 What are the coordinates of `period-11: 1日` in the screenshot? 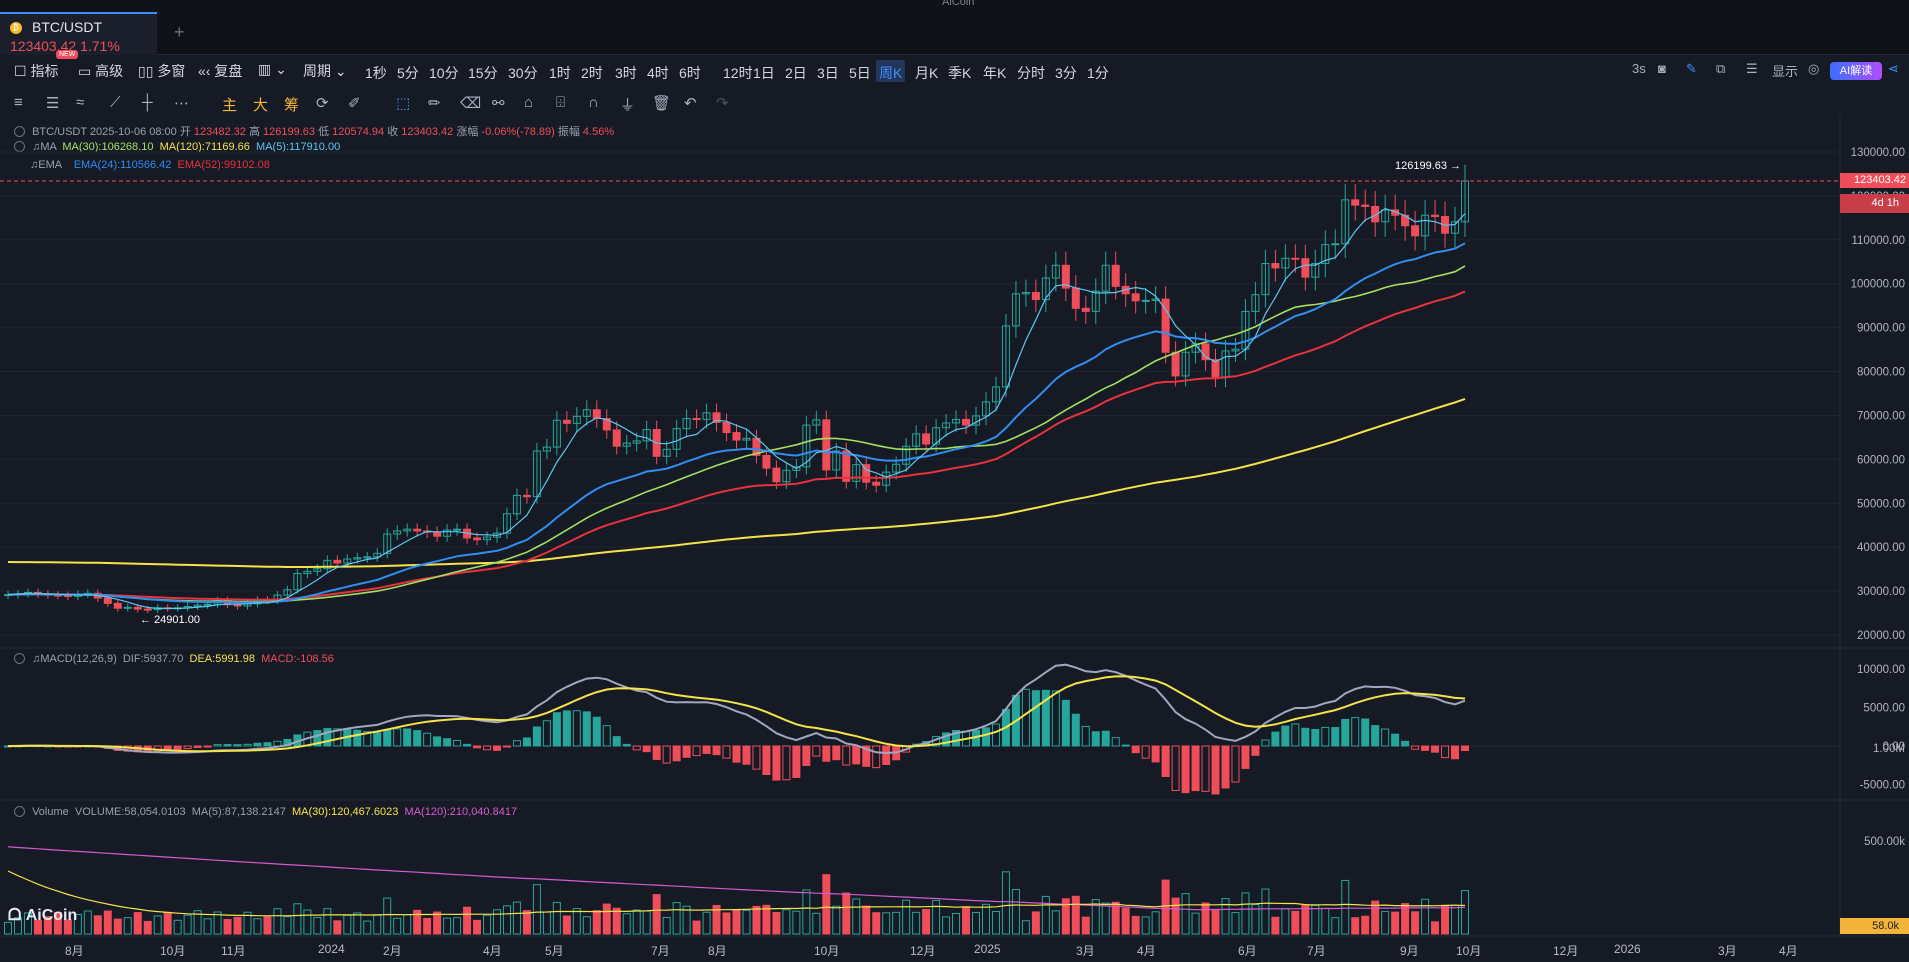 It's located at (764, 73).